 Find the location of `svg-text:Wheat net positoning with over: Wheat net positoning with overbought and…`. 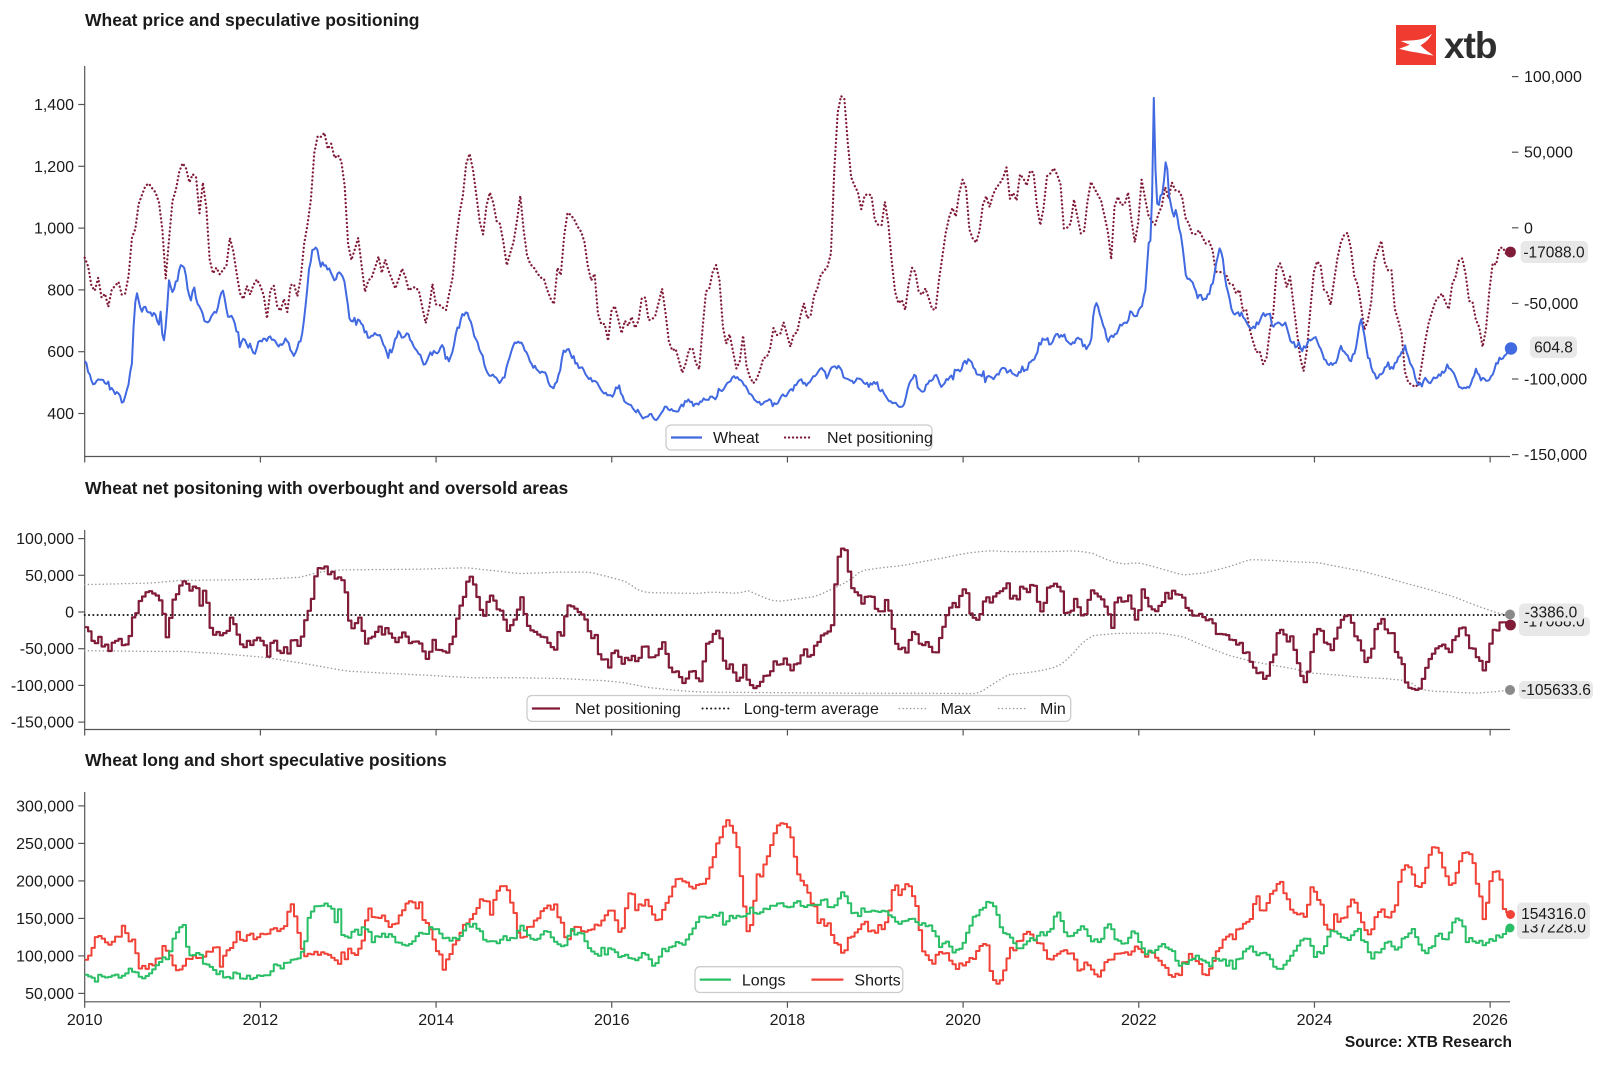

svg-text:Wheat net positoning with over: Wheat net positoning with overbought and… is located at coordinates (326, 488).